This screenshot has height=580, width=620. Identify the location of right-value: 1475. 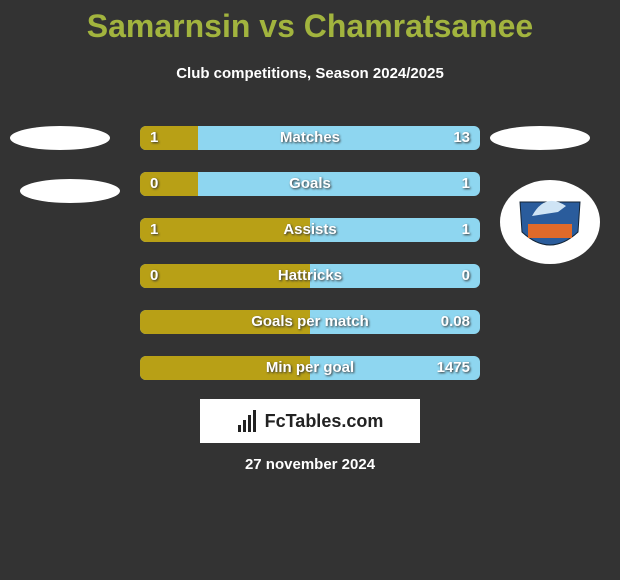
(453, 367).